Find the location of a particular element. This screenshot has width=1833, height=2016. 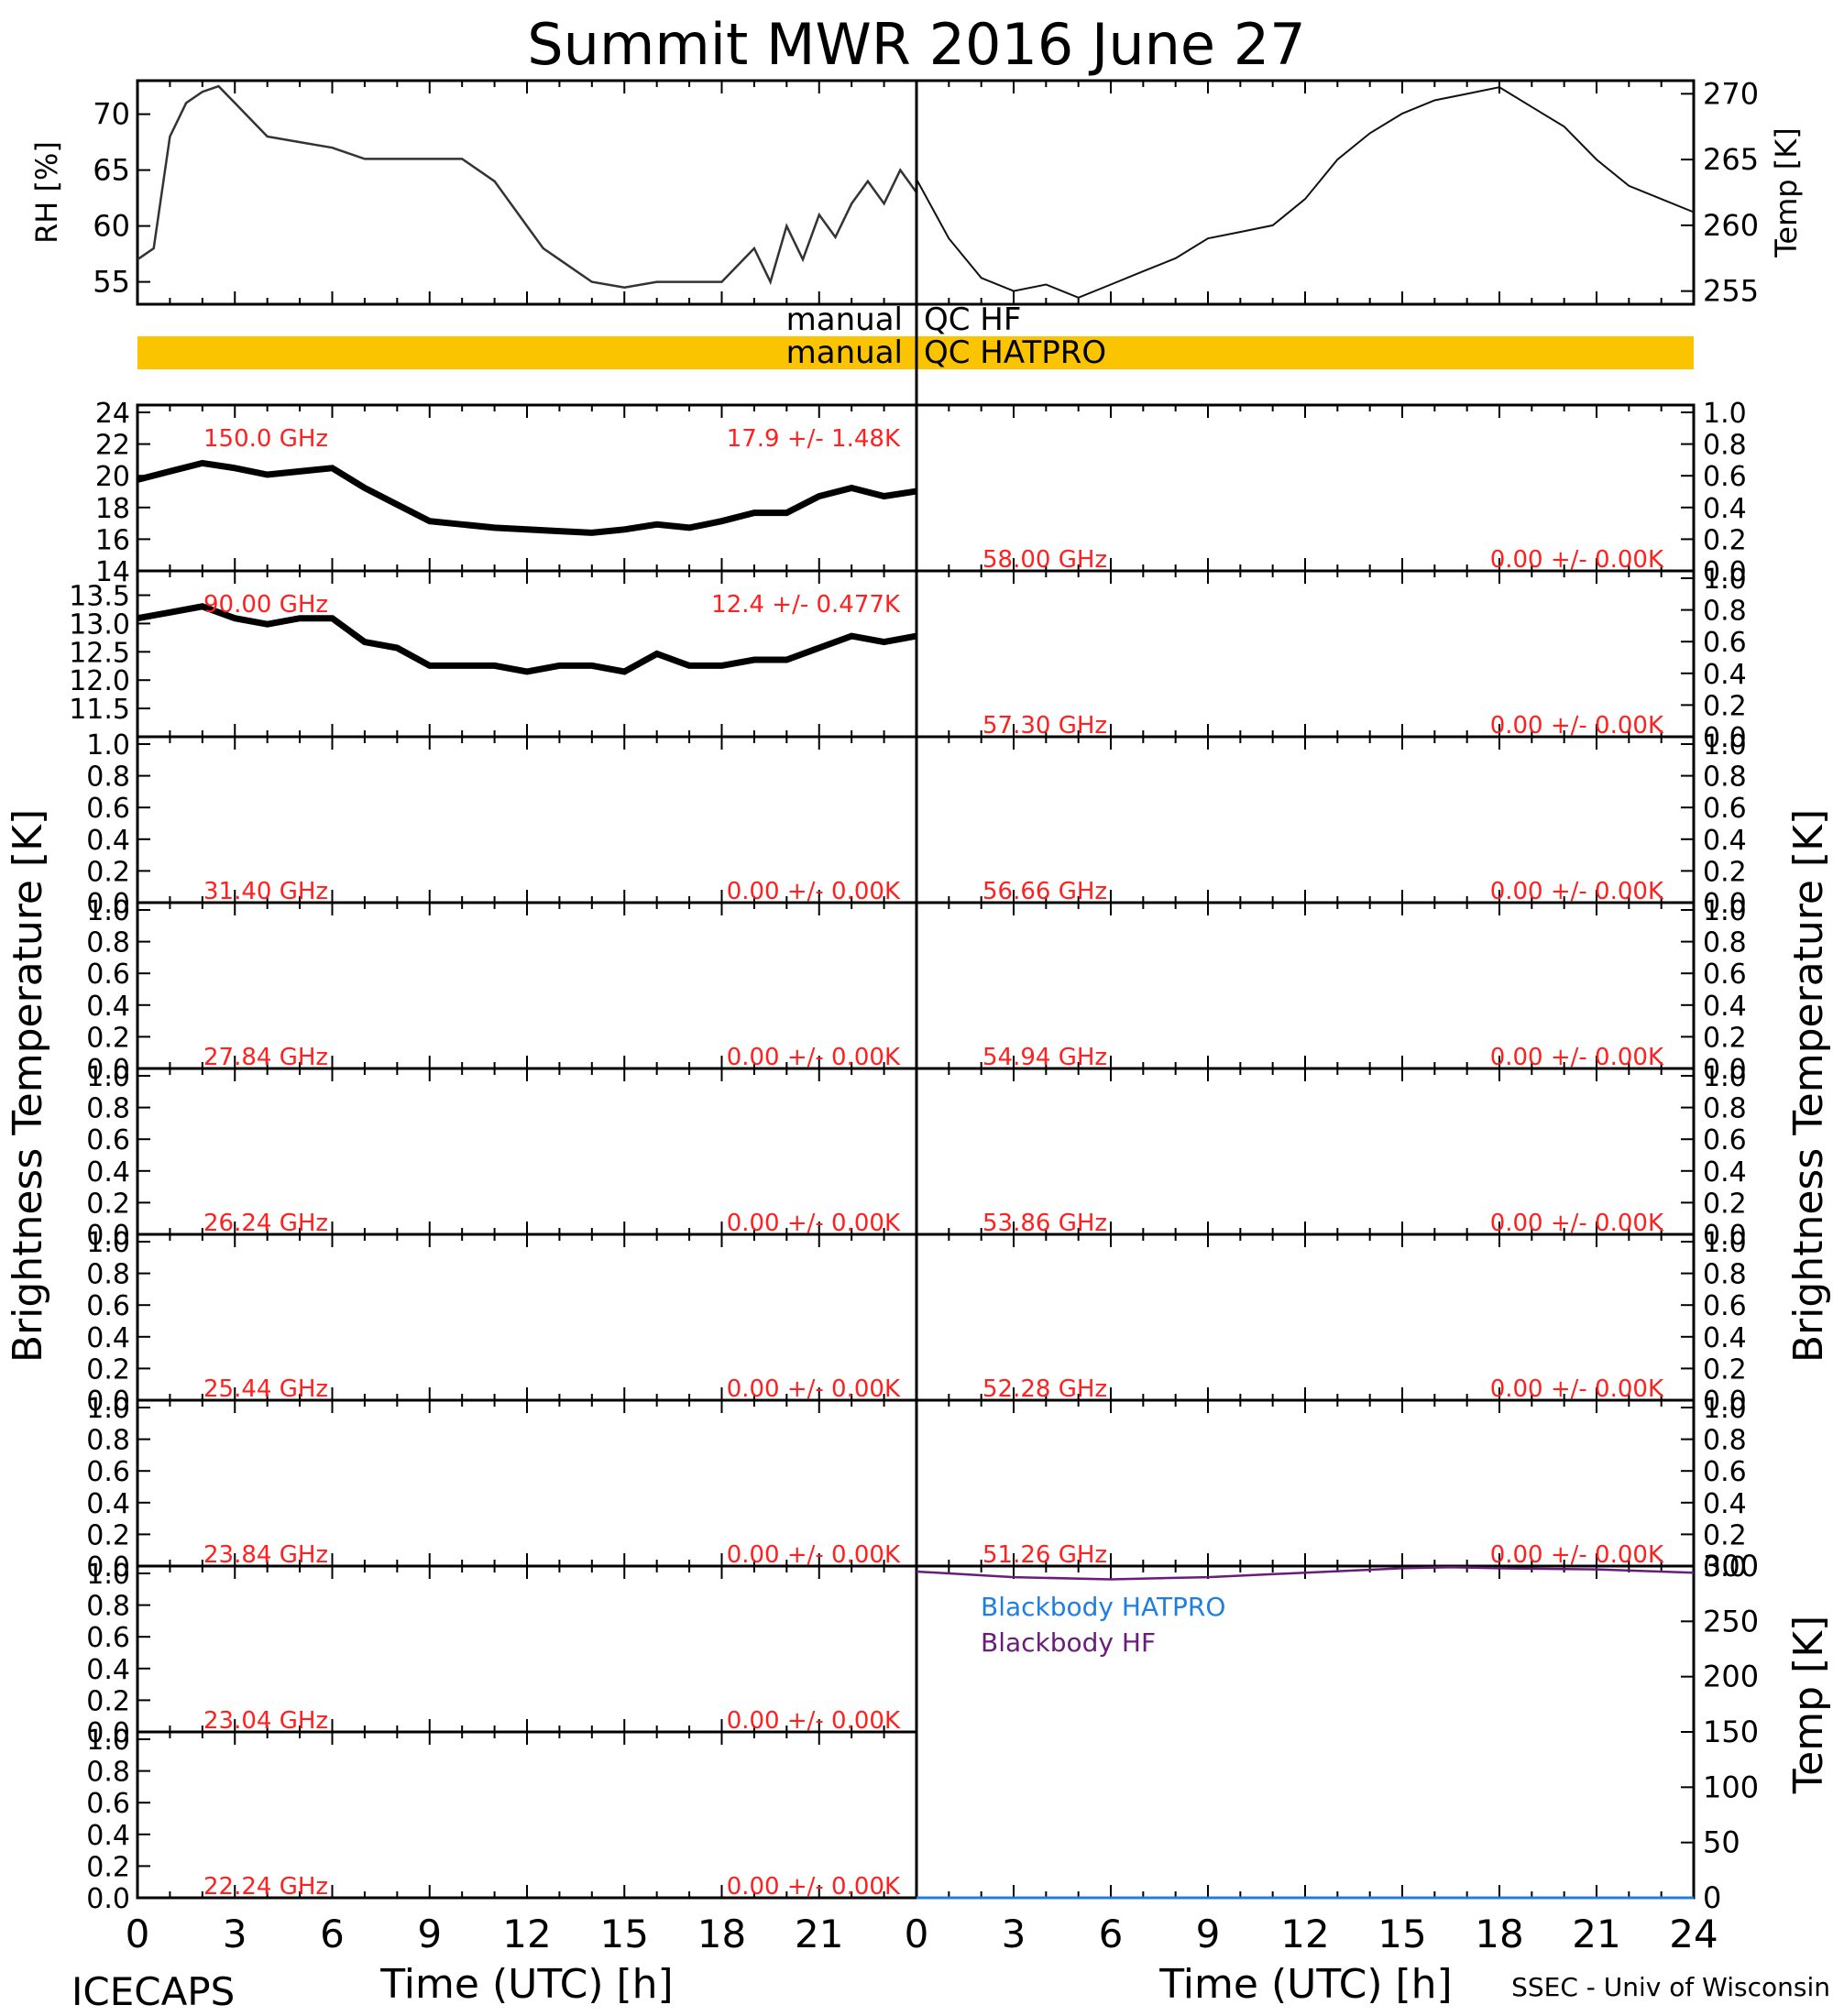

y-axis-label-left: Brightness Temperature [K] is located at coordinates (28, 1086).